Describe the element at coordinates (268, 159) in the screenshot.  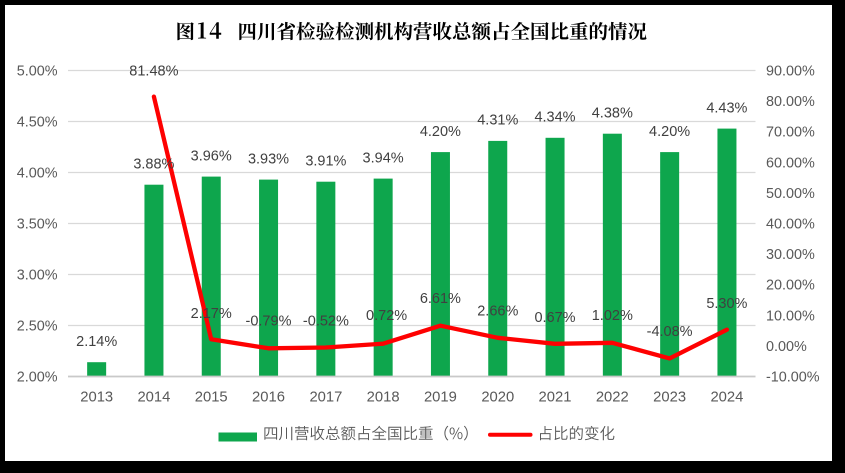
I see `svg-text: 3.93%` at that location.